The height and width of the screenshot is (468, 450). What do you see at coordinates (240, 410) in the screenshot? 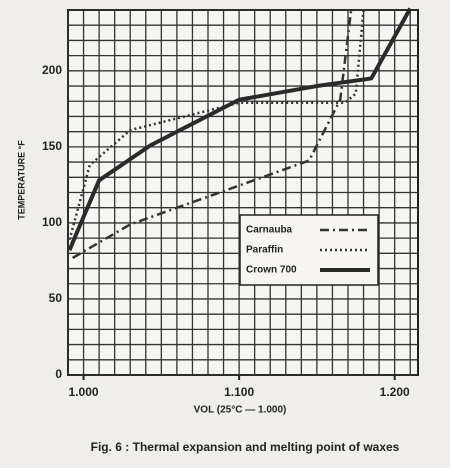
I see `x-axis-label: VOL (25°C — 1.000)` at bounding box center [240, 410].